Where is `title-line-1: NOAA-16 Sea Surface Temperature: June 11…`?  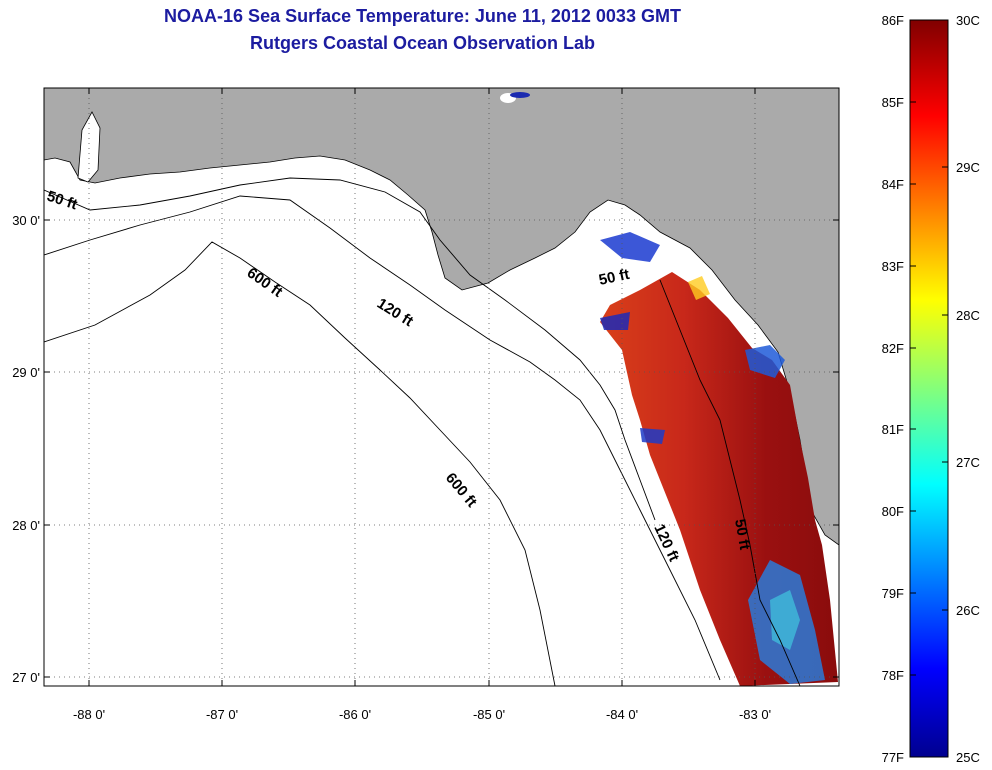 title-line-1: NOAA-16 Sea Surface Temperature: June 11… is located at coordinates (422, 16).